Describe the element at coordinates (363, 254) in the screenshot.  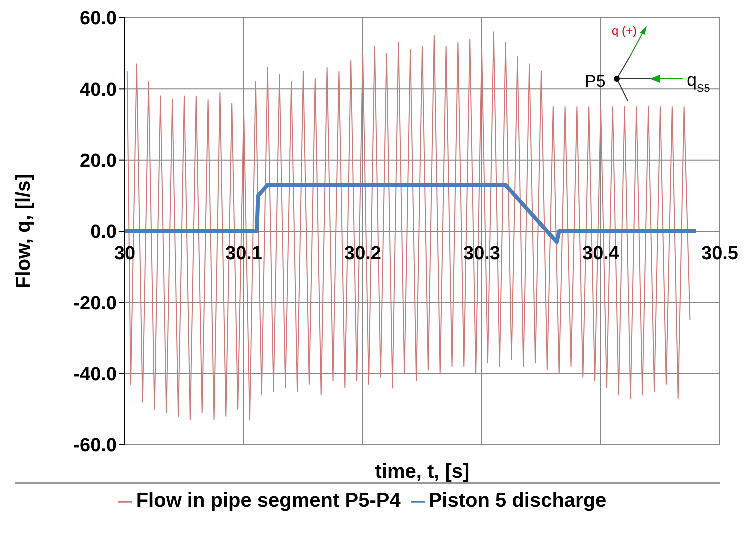
I see `x-tick-label: 30.2` at that location.